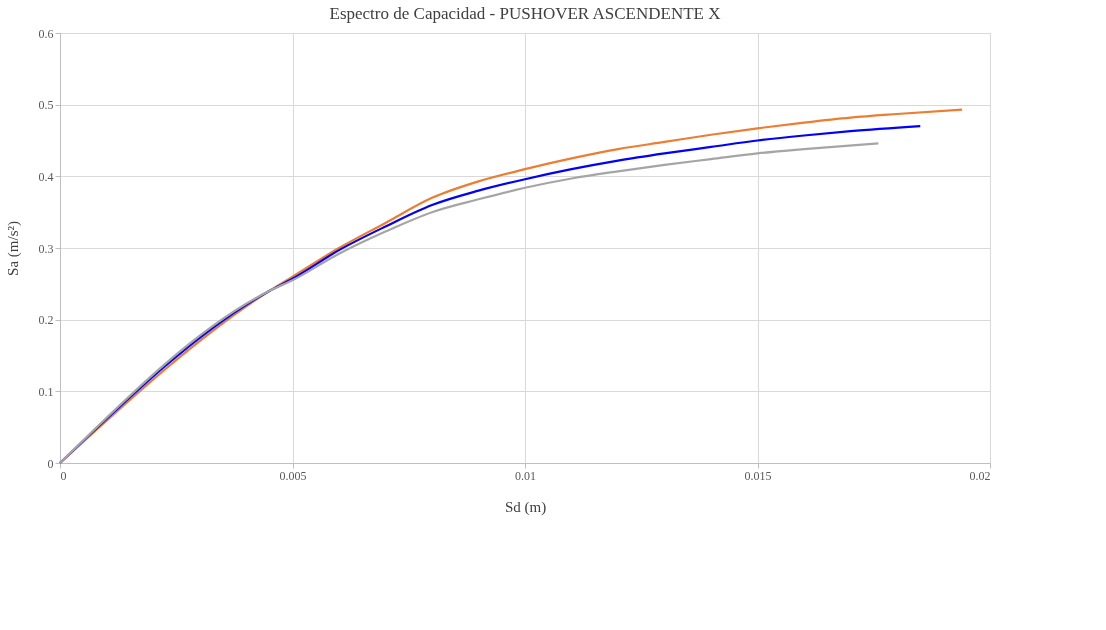  I want to click on x-axis-title: Sd (m), so click(525, 507).